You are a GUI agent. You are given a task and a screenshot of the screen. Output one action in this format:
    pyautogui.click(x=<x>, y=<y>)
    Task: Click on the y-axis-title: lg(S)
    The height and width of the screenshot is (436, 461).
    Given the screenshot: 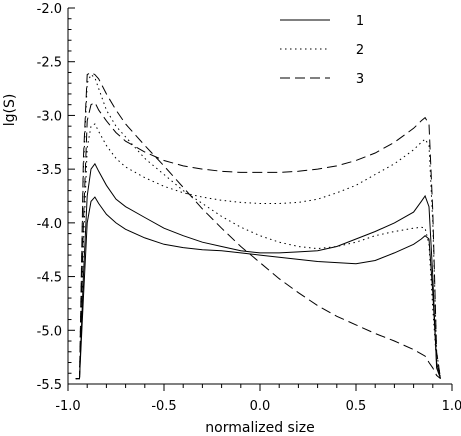 What is the action you would take?
    pyautogui.click(x=10, y=110)
    